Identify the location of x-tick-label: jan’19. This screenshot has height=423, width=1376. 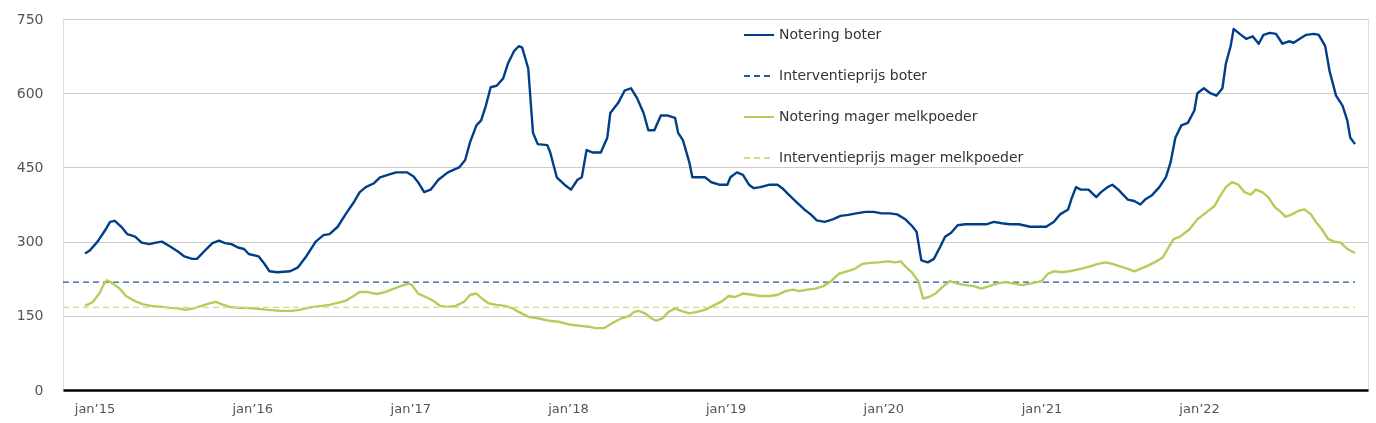
(725, 408).